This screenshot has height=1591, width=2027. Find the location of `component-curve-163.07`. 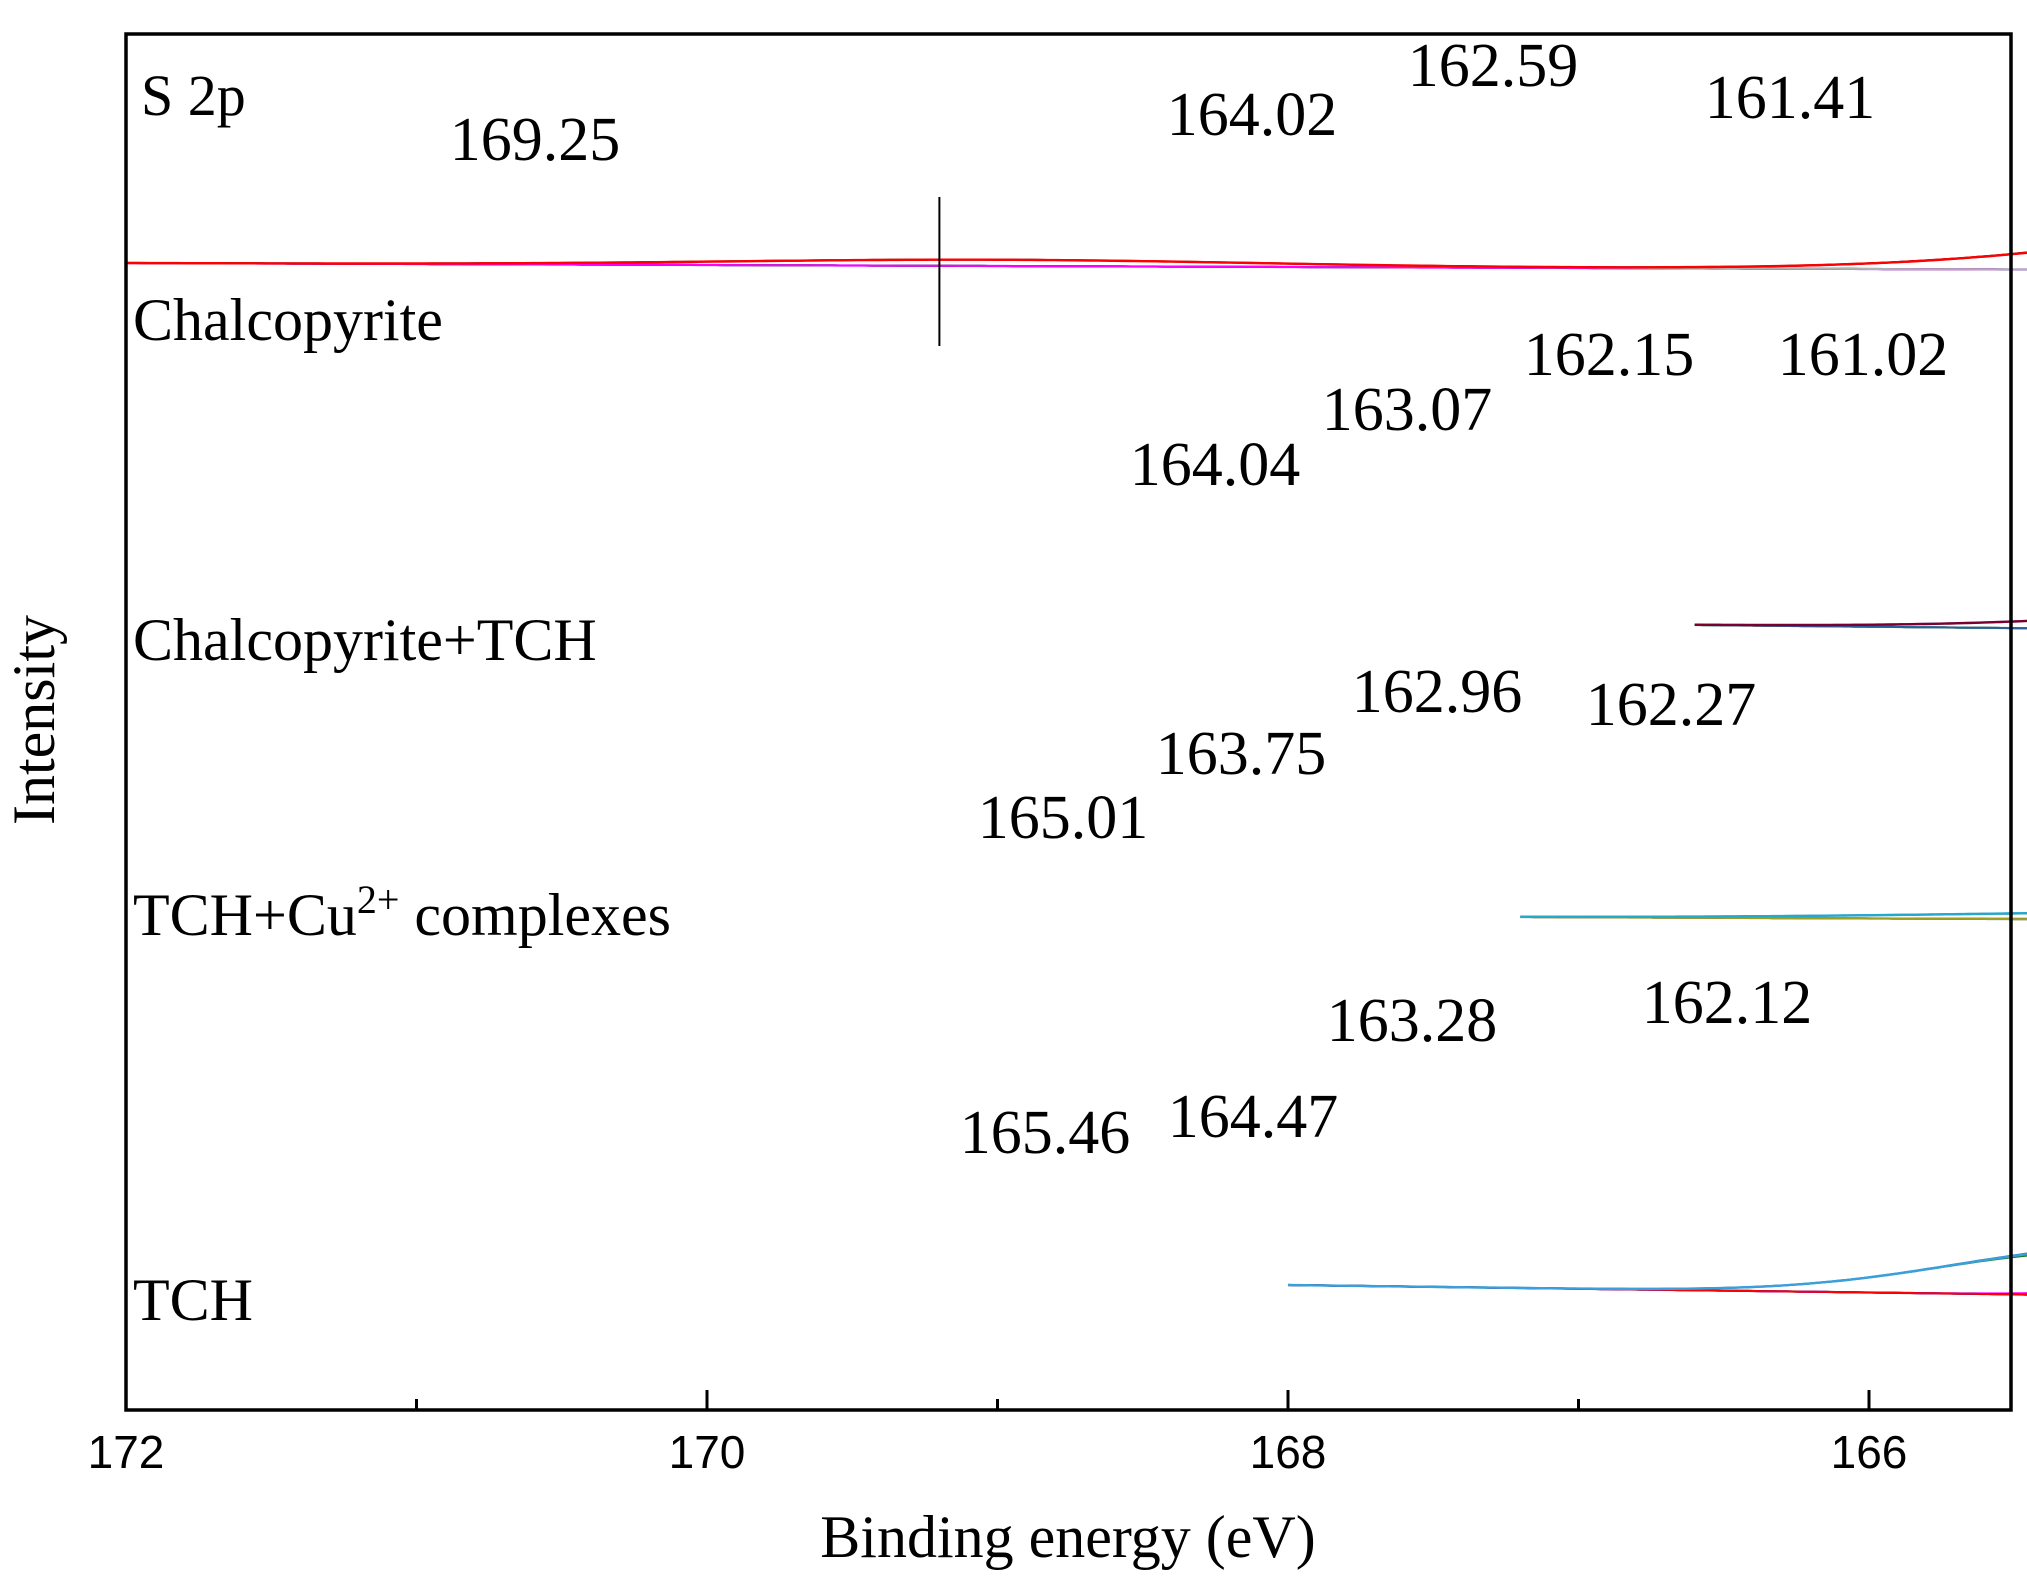

component-curve-163.07 is located at coordinates (1860, 627).